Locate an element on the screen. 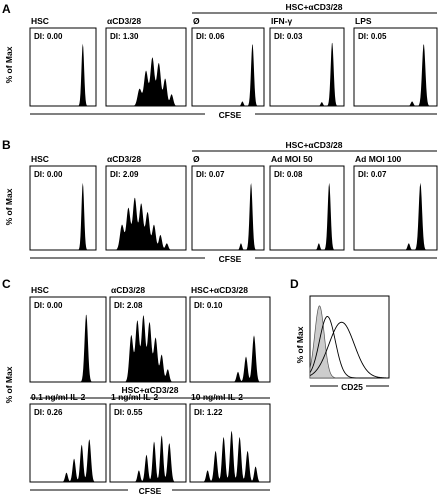 Image resolution: width=439 pixels, height=500 pixels. y-axis-label-a: % of Max is located at coordinates (9, 64).